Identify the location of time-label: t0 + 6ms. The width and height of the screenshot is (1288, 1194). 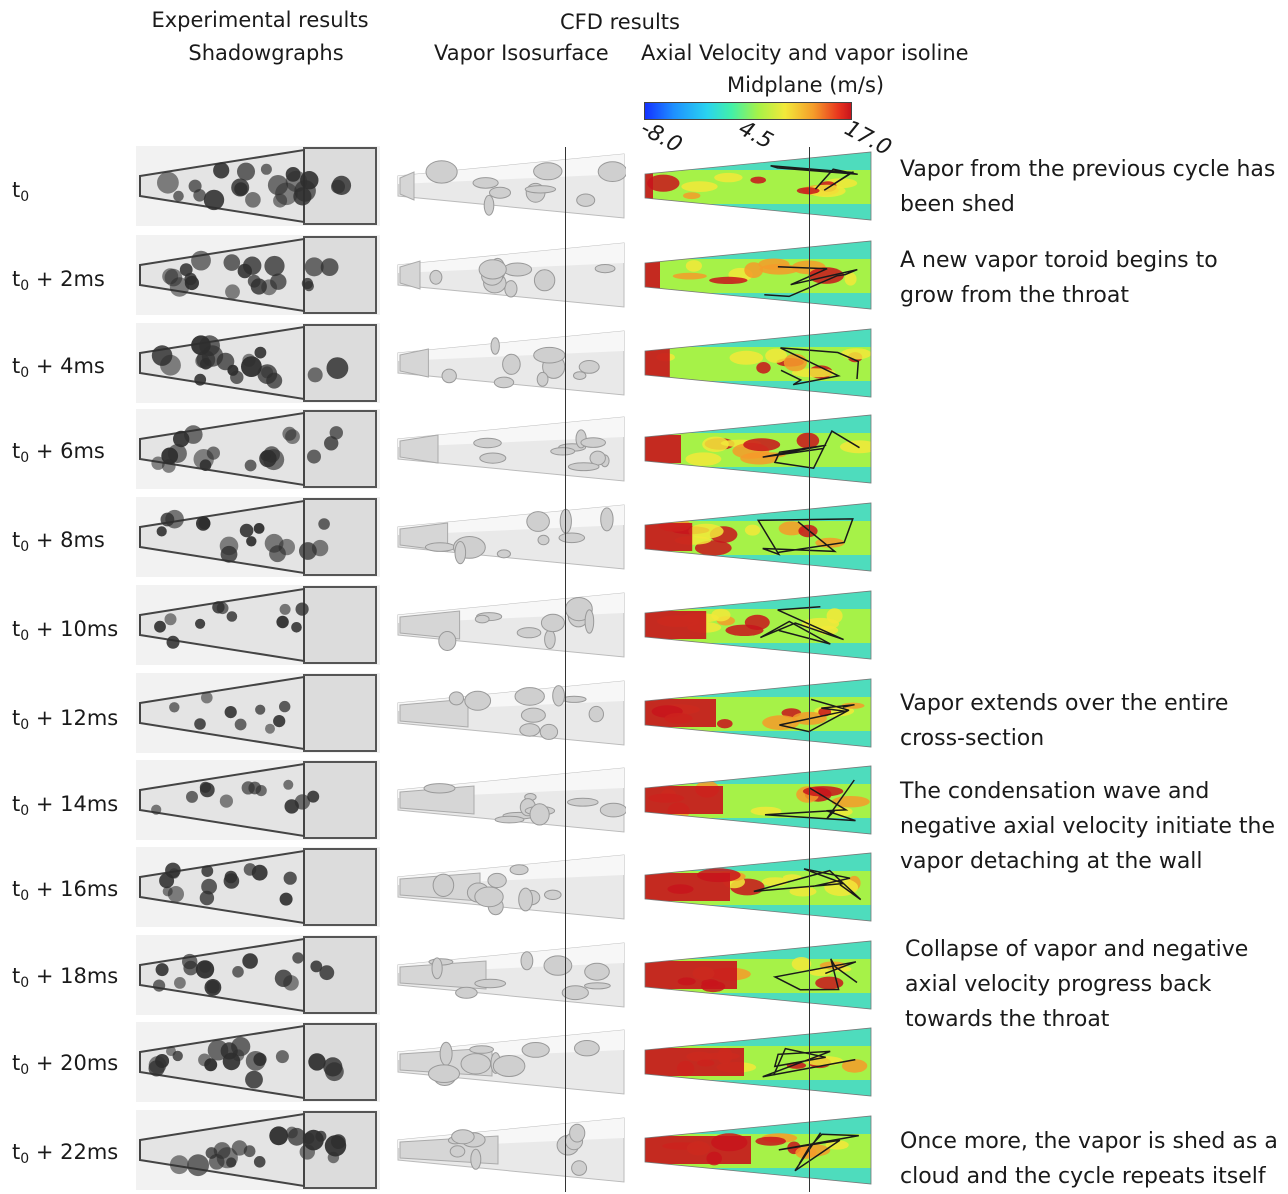
(58, 452).